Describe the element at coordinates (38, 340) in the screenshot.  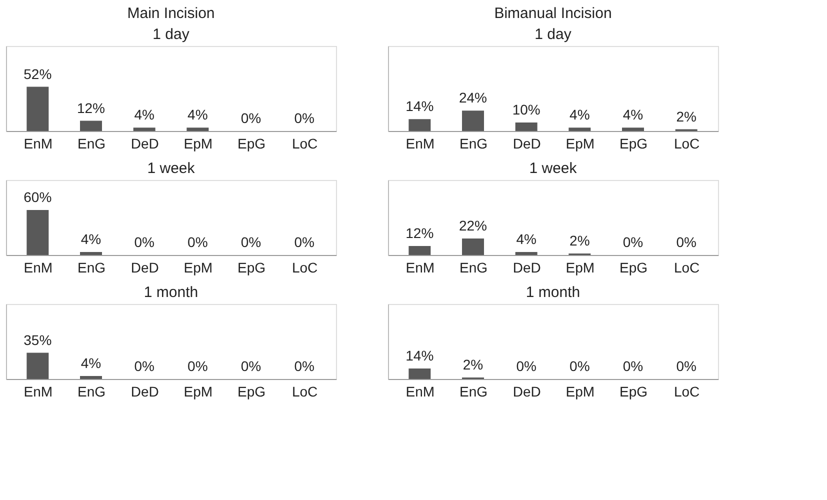
I see `data-label: 35%` at that location.